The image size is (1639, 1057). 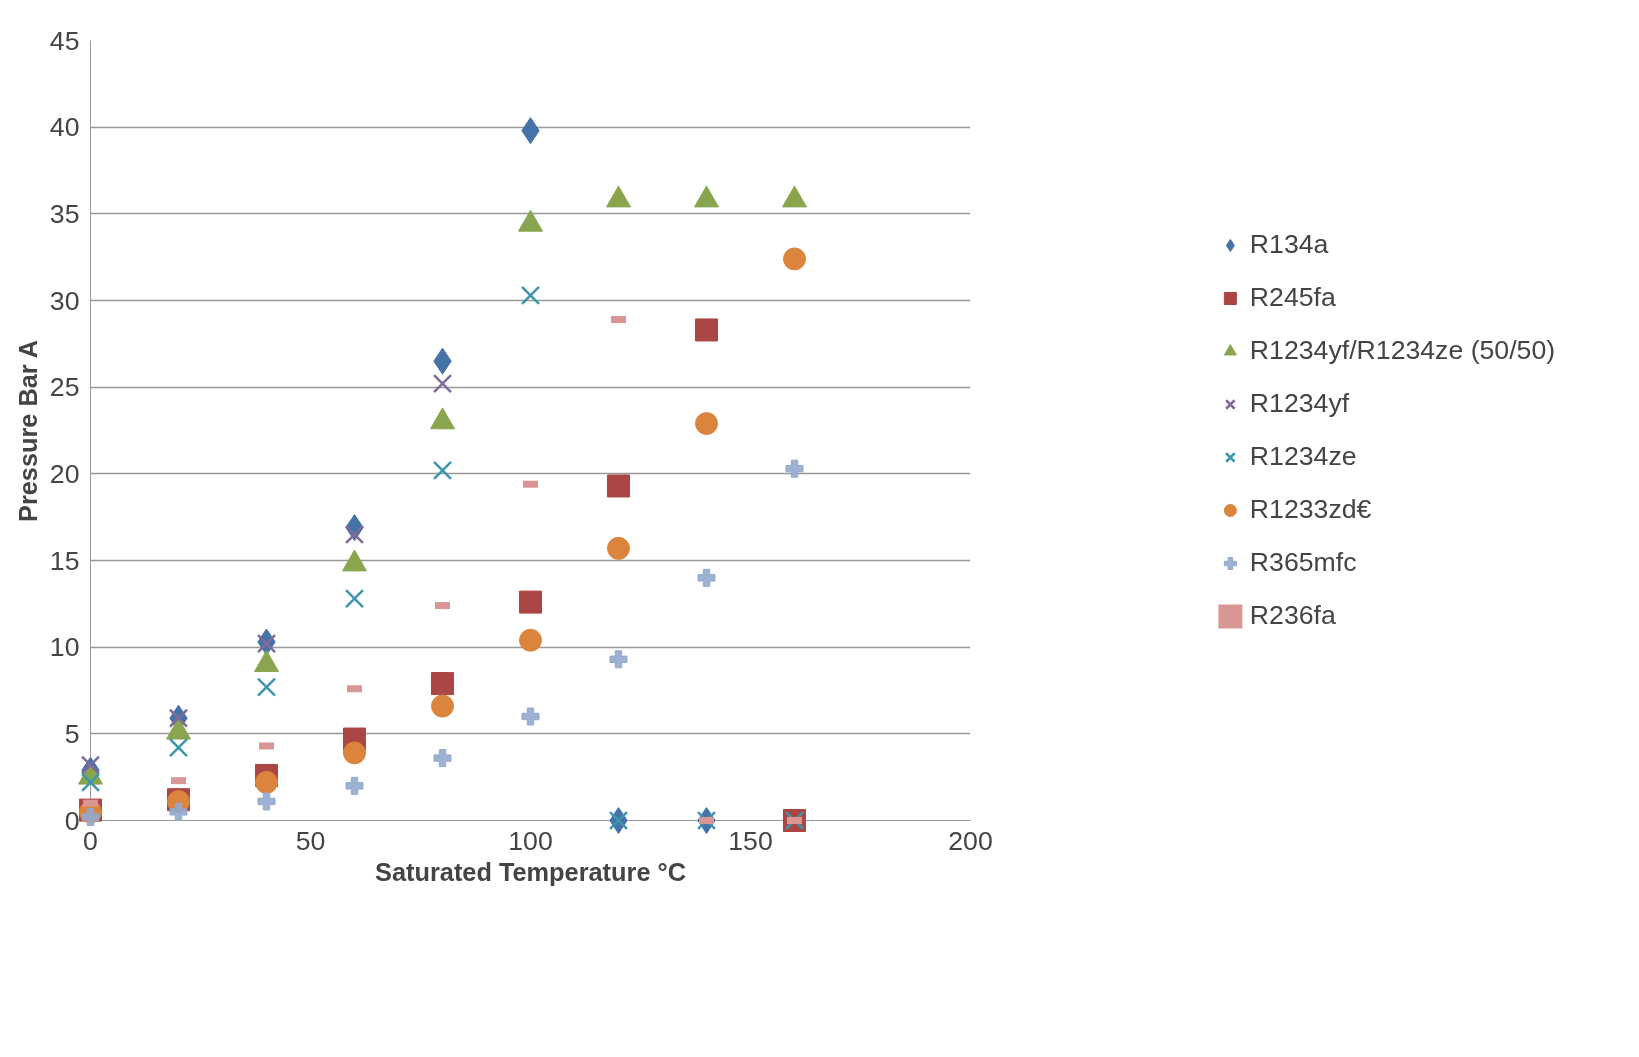 I want to click on y-tick-label: 35, so click(x=64, y=213).